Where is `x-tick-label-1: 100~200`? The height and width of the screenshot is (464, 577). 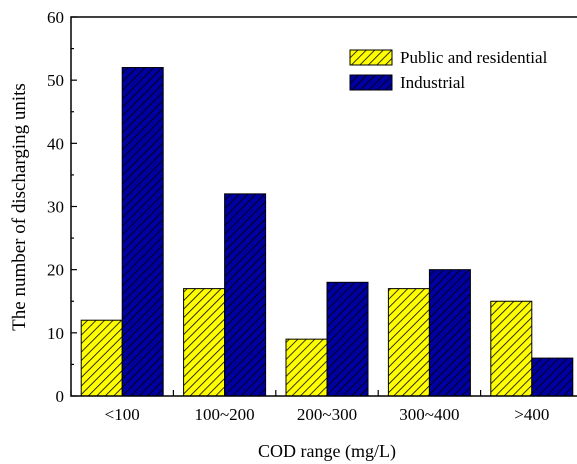 x-tick-label-1: 100~200 is located at coordinates (224, 414).